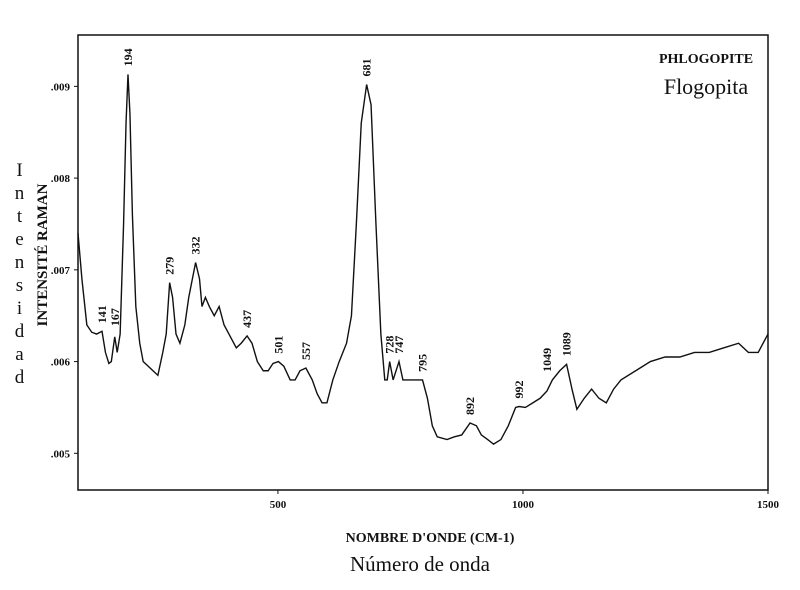 Image resolution: width=800 pixels, height=590 pixels. Describe the element at coordinates (42, 254) in the screenshot. I see `y-axis-label: INTENSITÉ RAMAN` at that location.